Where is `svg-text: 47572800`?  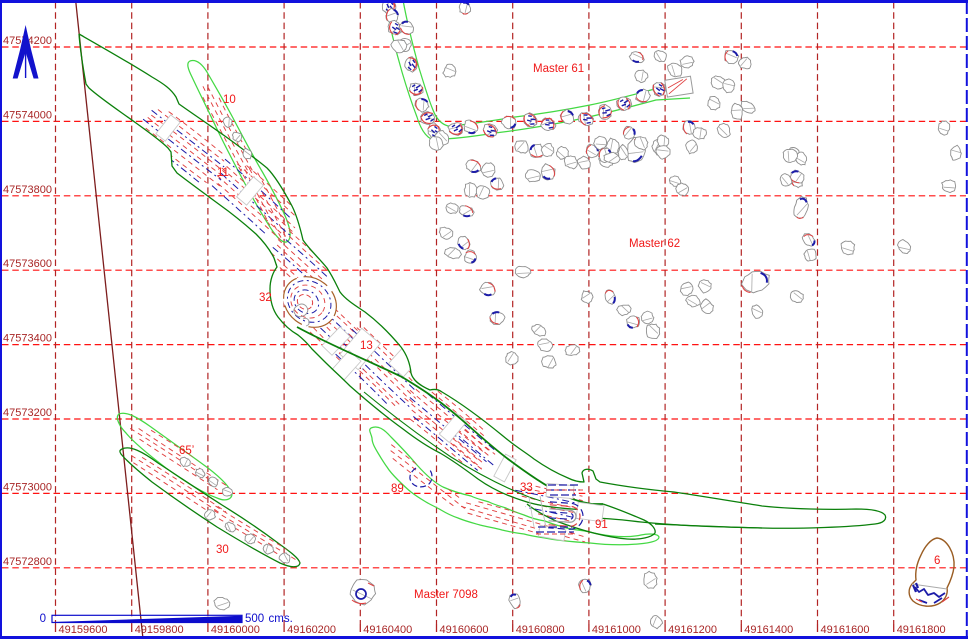
svg-text: 47572800 is located at coordinates (27, 562).